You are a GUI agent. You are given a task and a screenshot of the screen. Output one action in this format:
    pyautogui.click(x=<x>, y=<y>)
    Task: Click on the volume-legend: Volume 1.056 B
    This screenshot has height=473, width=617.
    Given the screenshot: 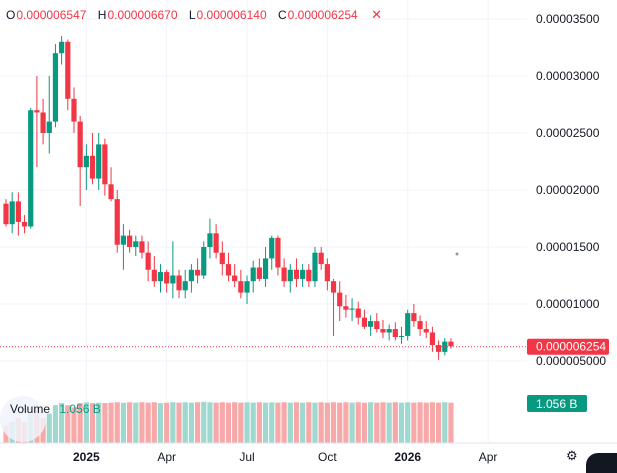 What is the action you would take?
    pyautogui.click(x=55, y=409)
    